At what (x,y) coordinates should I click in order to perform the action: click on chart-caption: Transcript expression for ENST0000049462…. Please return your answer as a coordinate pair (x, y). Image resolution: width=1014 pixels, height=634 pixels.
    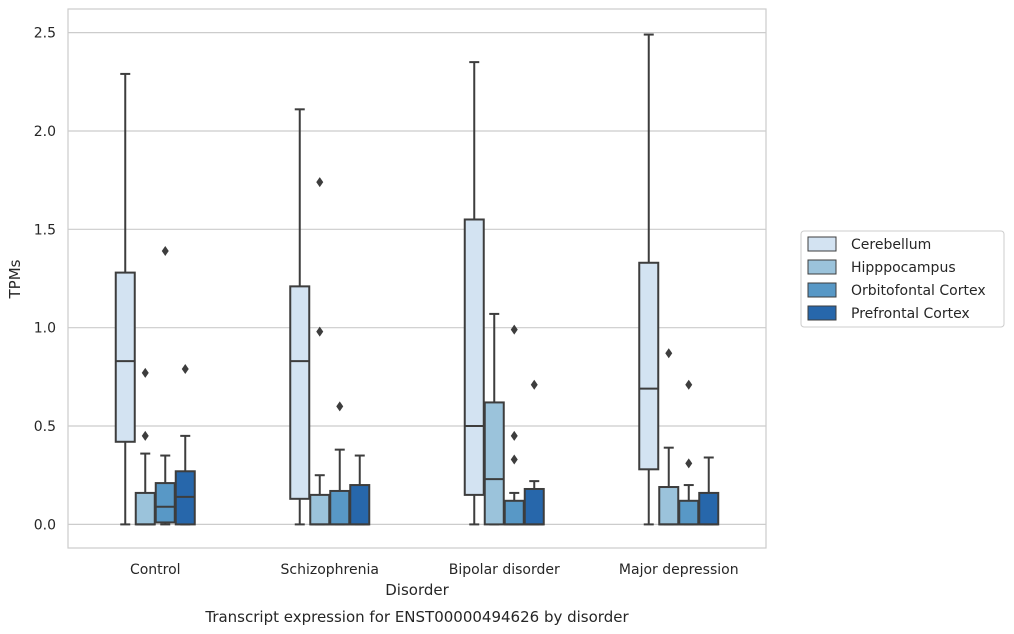
    Looking at the image, I should click on (416, 617).